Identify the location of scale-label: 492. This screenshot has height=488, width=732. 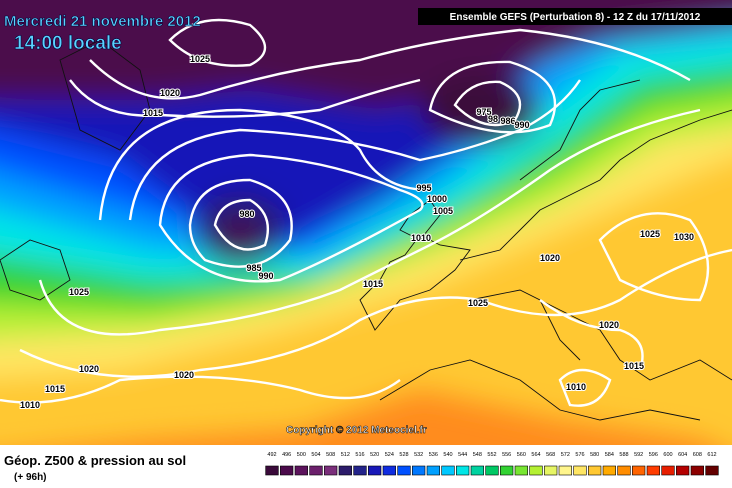
(271, 455).